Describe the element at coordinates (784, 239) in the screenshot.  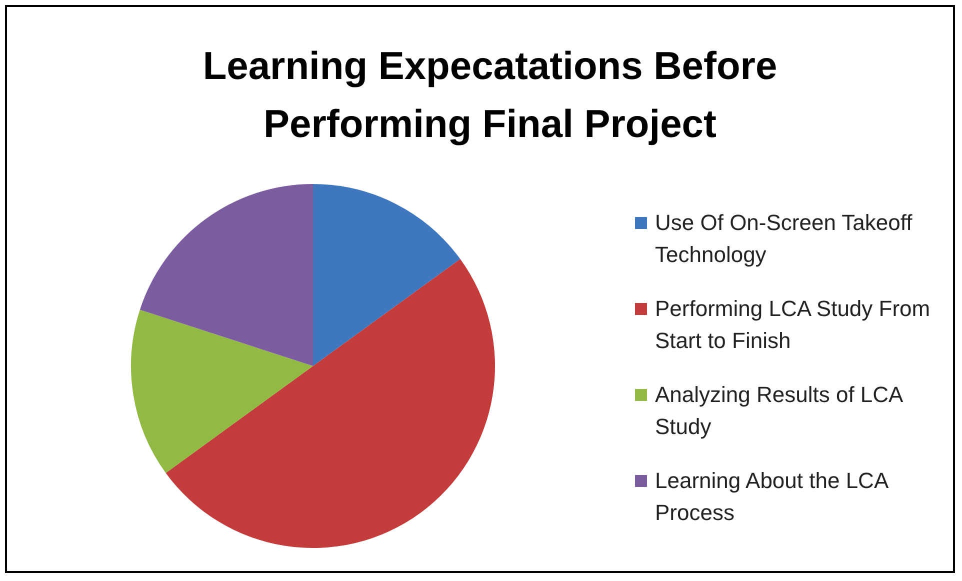
I see `legend-label: Use Of On-Screen Takeoff Technology` at that location.